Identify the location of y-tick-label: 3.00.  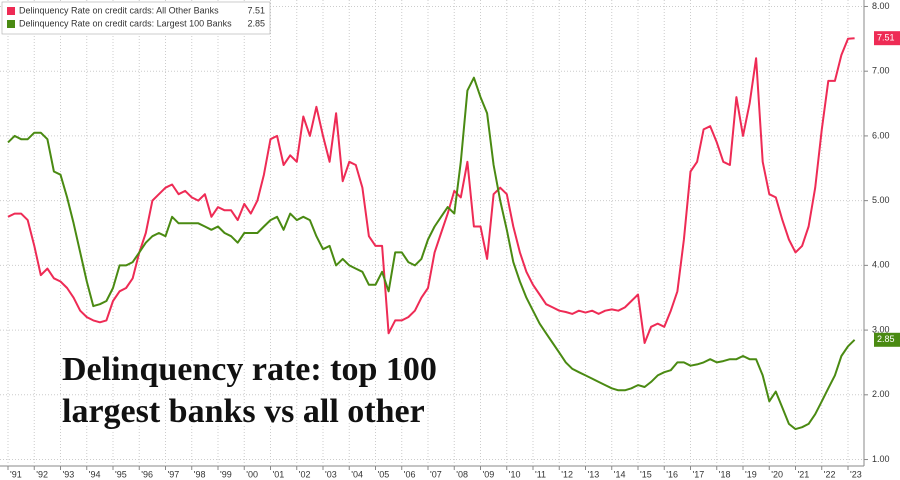
(881, 329).